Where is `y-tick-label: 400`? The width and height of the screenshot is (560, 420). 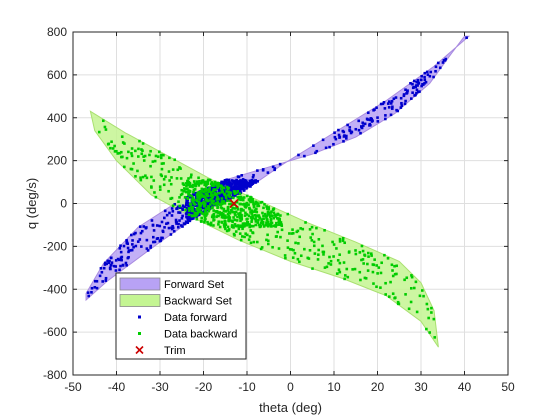
y-tick-label: 400 is located at coordinates (57, 118).